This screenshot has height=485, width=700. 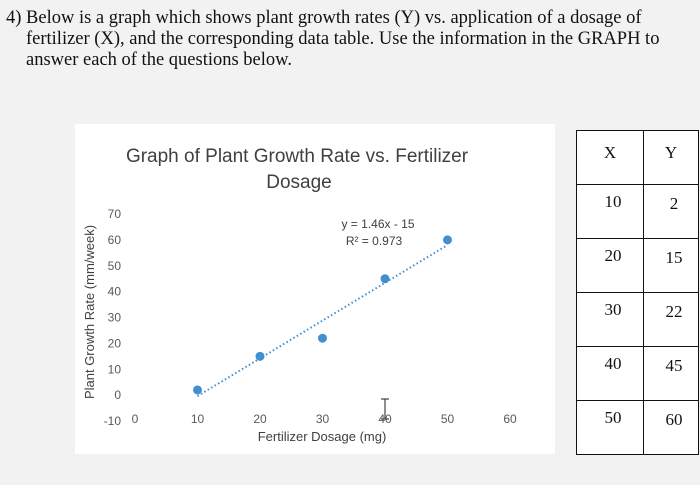 I want to click on table-header-row: X Y, so click(x=637, y=157).